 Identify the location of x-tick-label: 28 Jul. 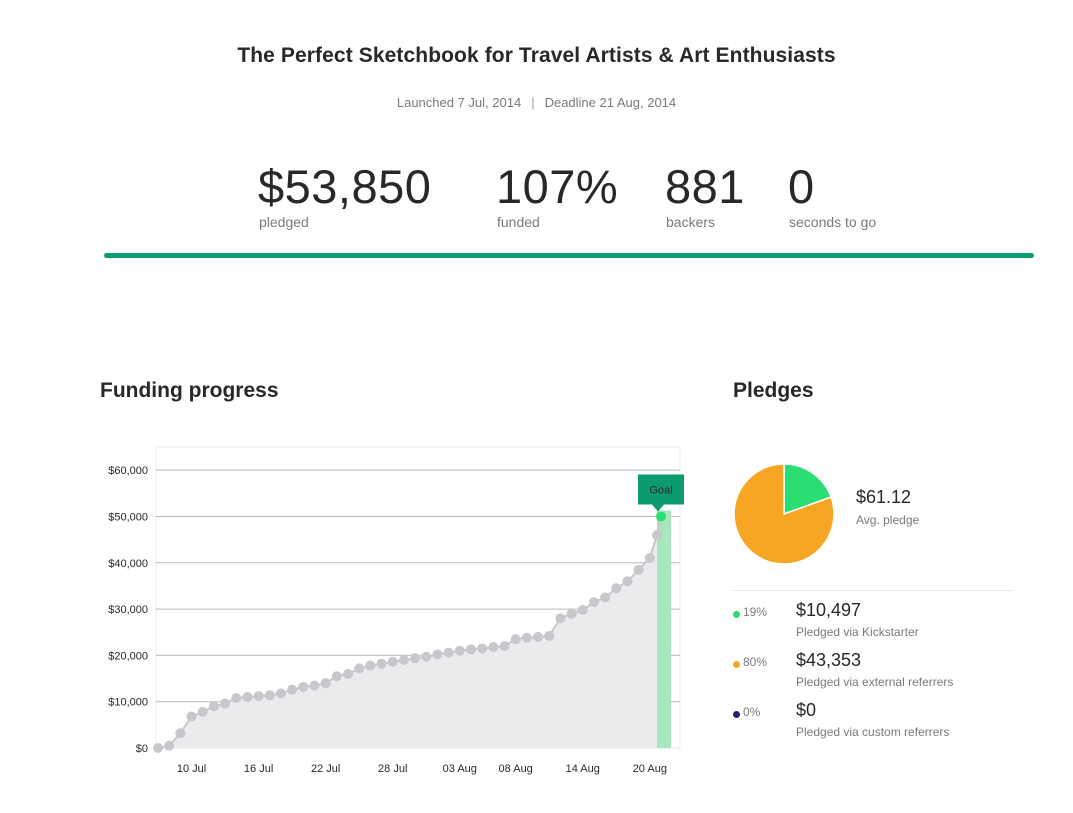
(392, 769).